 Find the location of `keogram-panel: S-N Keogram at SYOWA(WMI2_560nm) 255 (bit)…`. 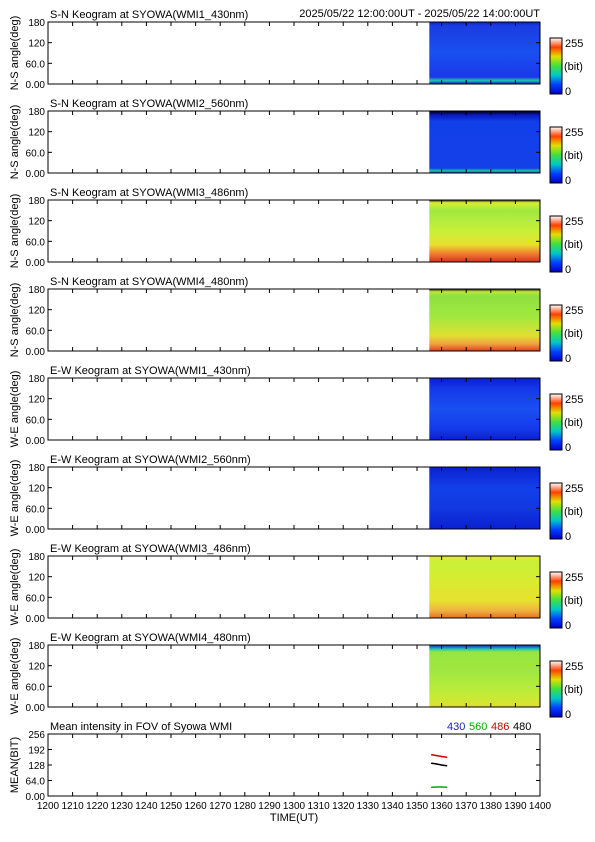

keogram-panel: S-N Keogram at SYOWA(WMI2_560nm) 255 (bit)… is located at coordinates (296, 142).